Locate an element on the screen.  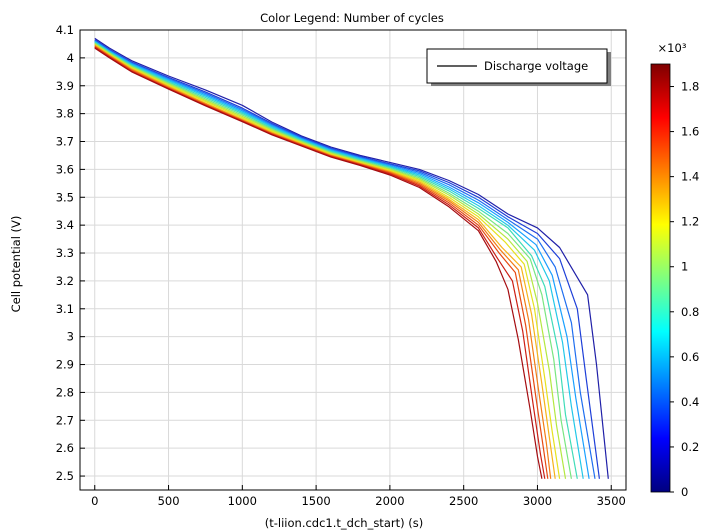
x-tick-label: 2500 is located at coordinates (463, 501).